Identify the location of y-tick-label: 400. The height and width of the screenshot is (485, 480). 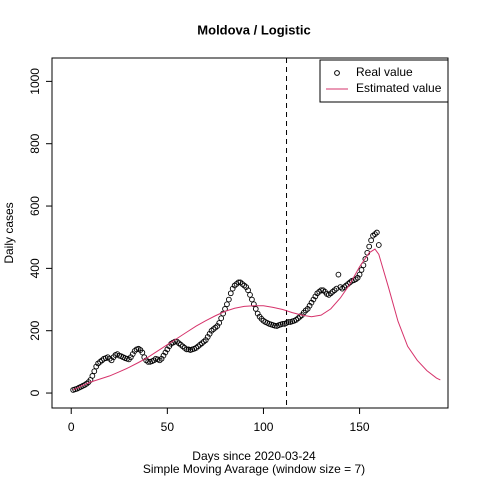
(35, 268).